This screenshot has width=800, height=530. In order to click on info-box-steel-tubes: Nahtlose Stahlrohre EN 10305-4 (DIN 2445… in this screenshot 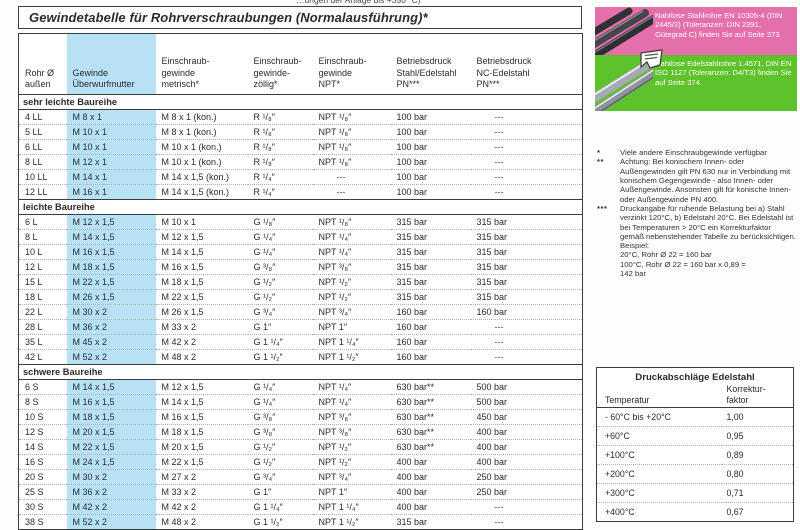, I will do `click(696, 31)`.